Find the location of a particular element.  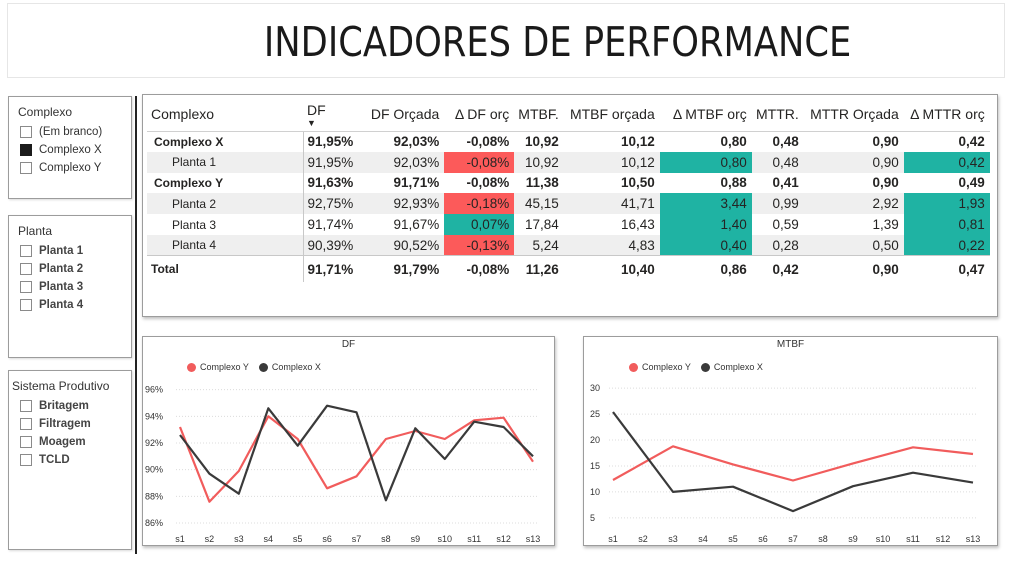

table-cell: 92,03% is located at coordinates (401, 162).